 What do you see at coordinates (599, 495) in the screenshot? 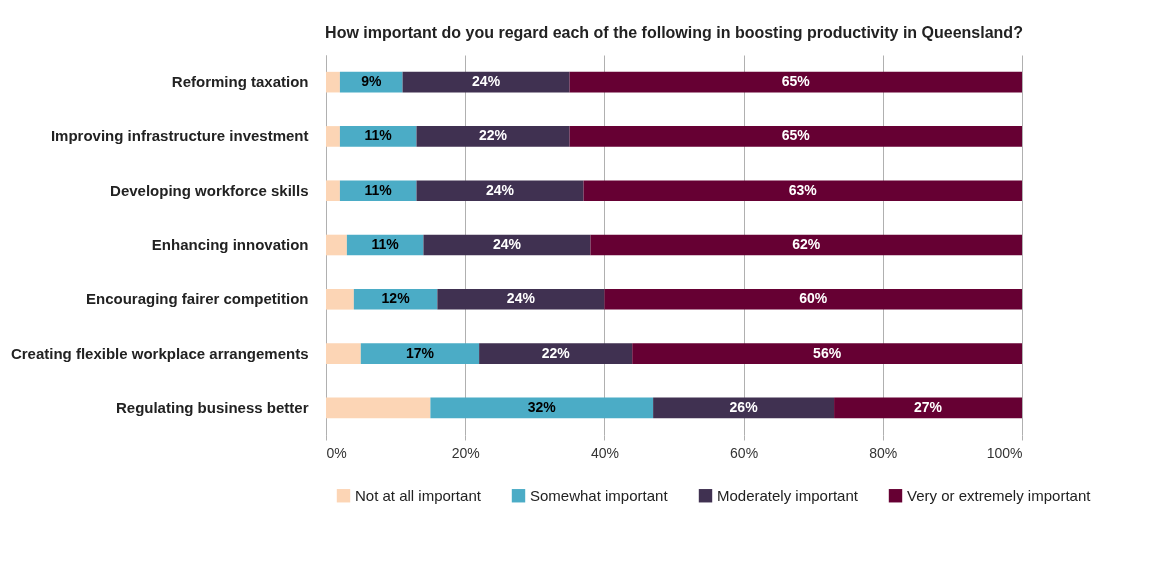
I see `legend-label: Somewhat important` at bounding box center [599, 495].